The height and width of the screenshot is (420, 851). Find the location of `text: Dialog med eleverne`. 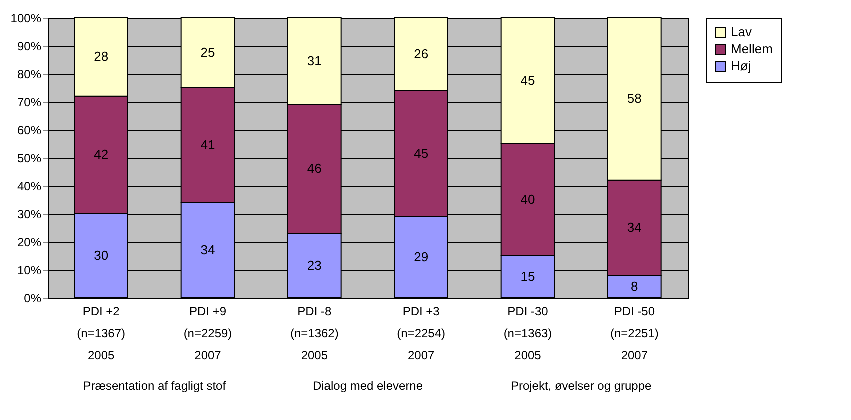

text: Dialog med eleverne is located at coordinates (368, 386).